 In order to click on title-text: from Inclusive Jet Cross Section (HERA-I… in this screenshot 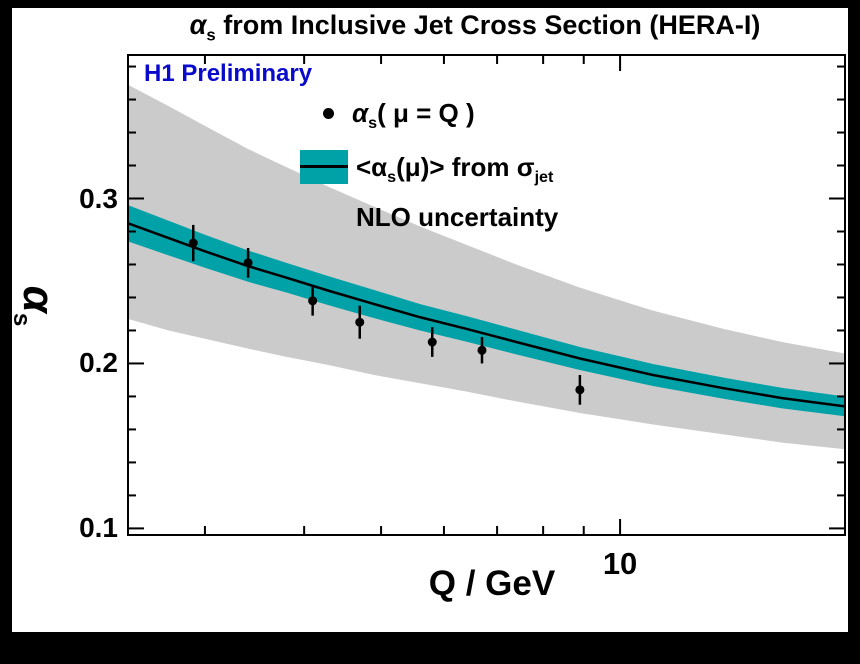, I will do `click(488, 25)`.